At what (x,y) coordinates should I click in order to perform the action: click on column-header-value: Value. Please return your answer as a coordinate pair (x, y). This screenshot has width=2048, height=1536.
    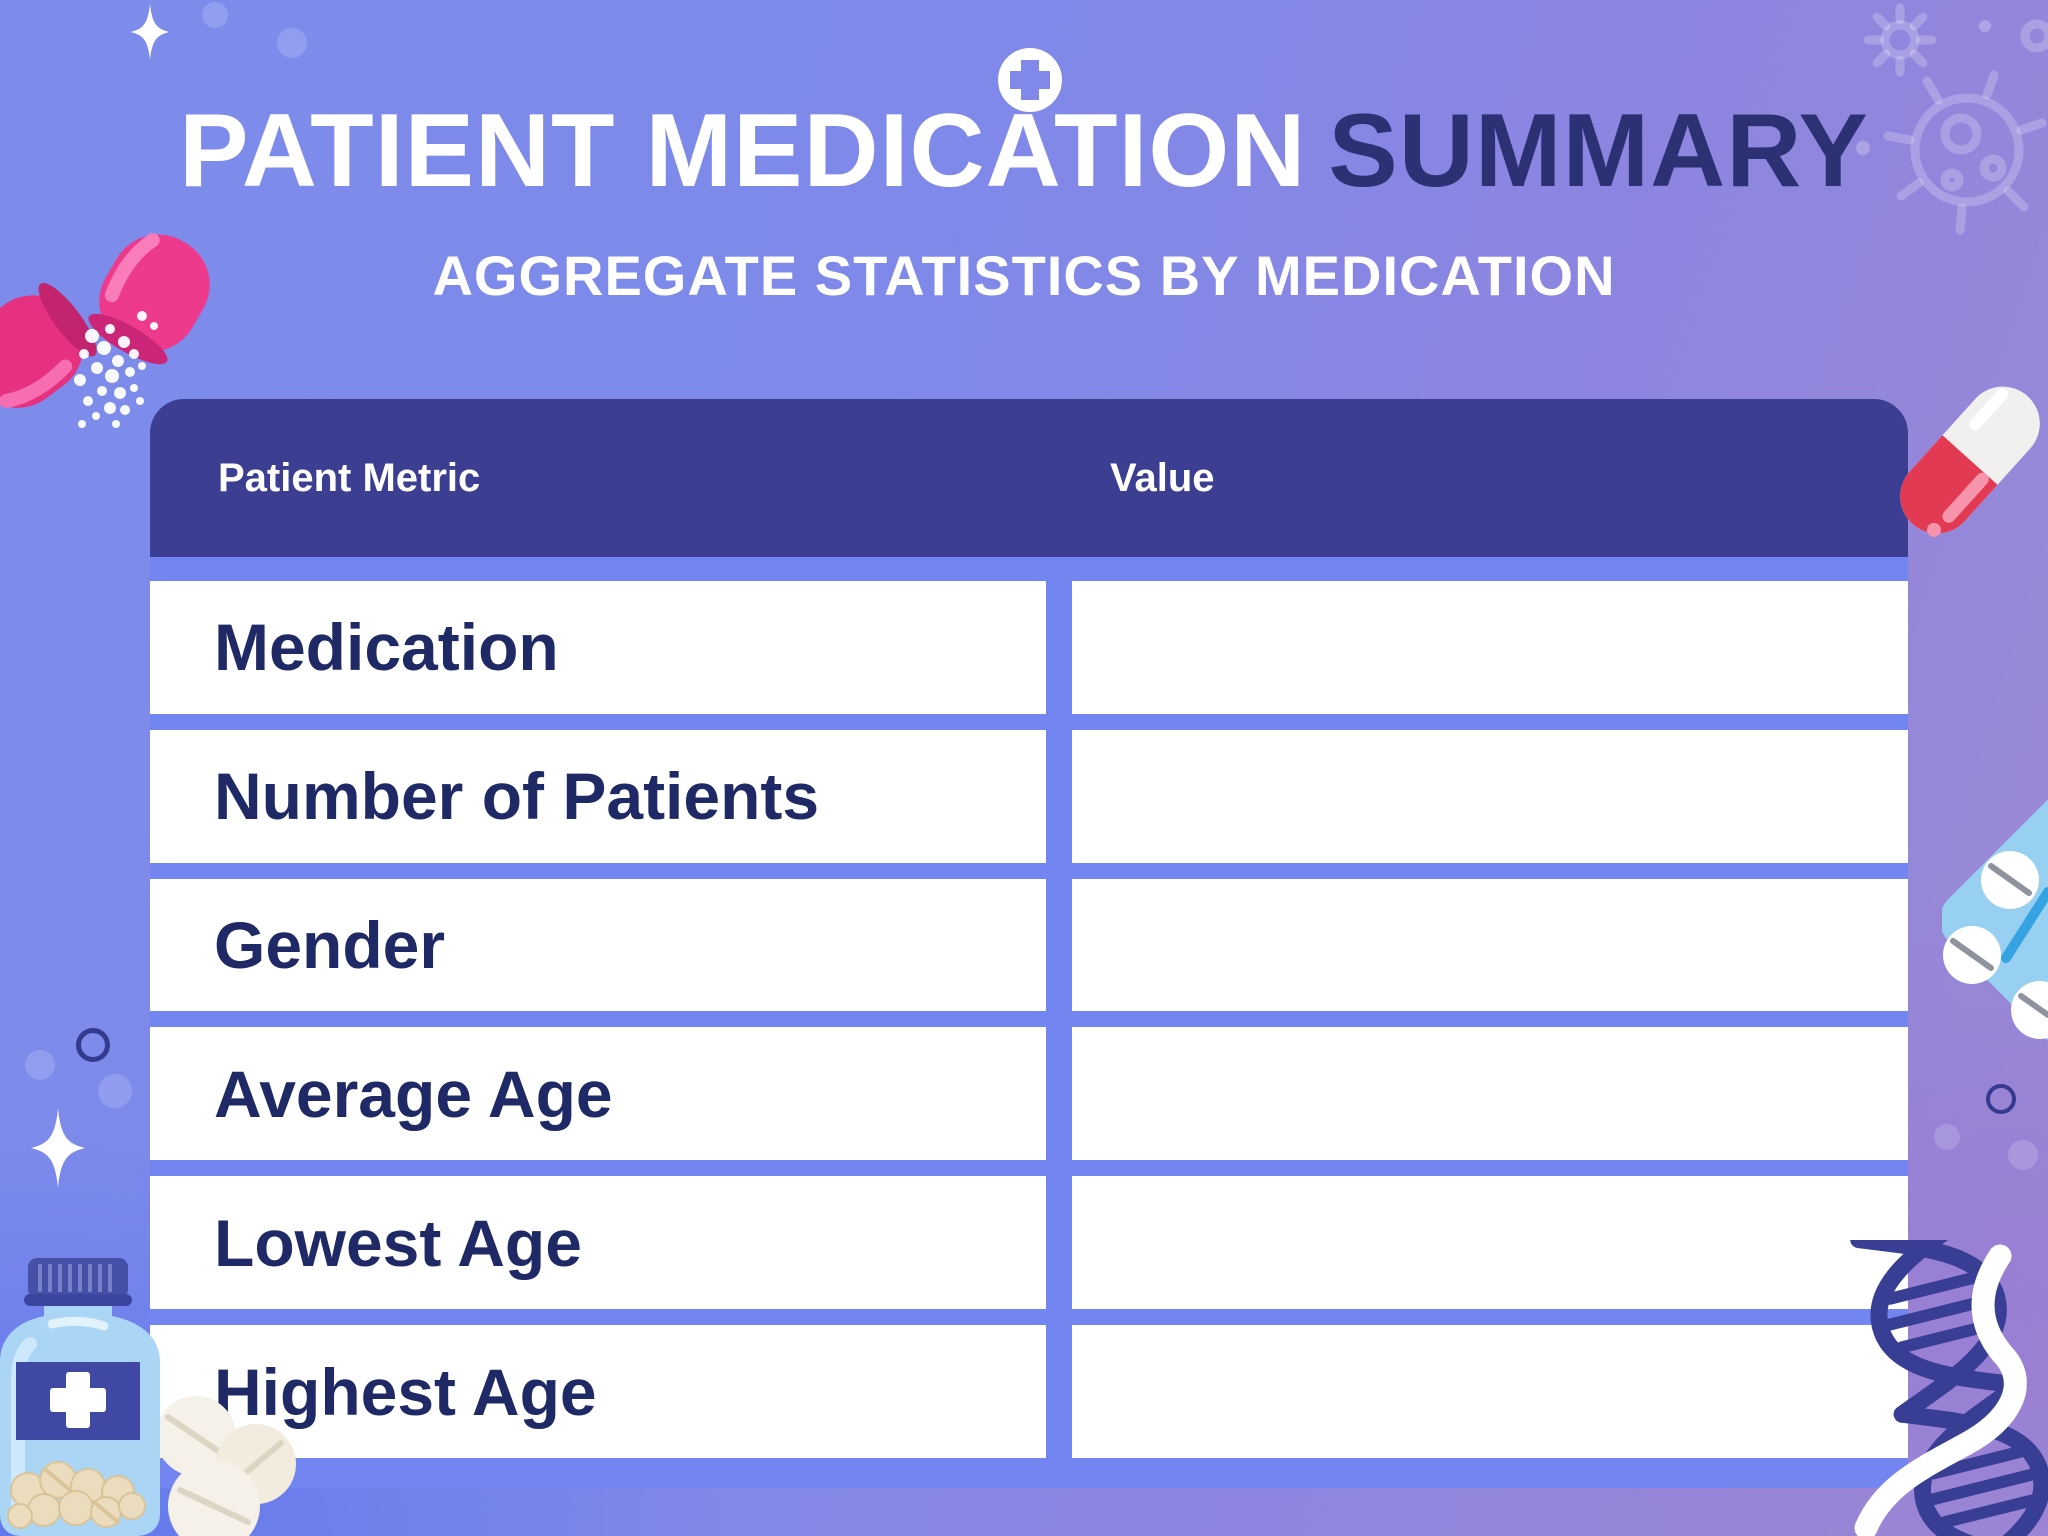
    Looking at the image, I should click on (1162, 477).